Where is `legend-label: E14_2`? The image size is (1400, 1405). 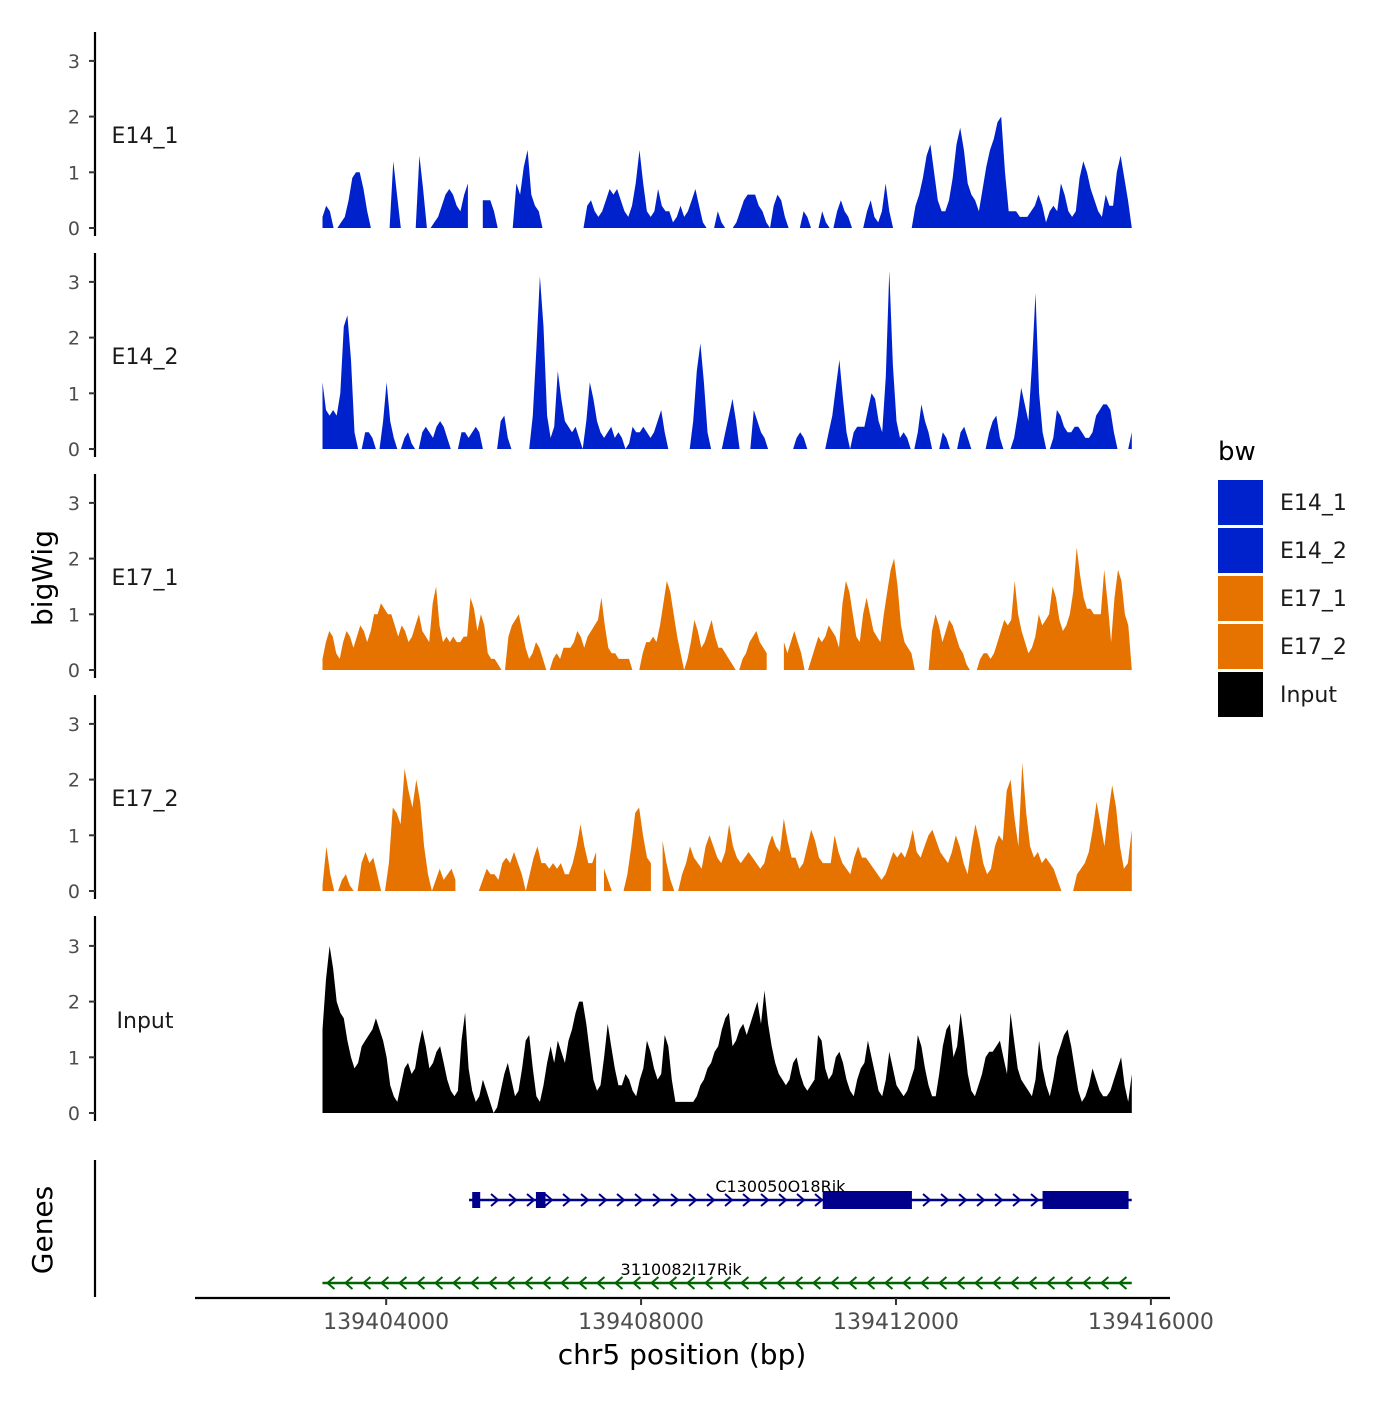
legend-label: E14_2 is located at coordinates (1313, 551).